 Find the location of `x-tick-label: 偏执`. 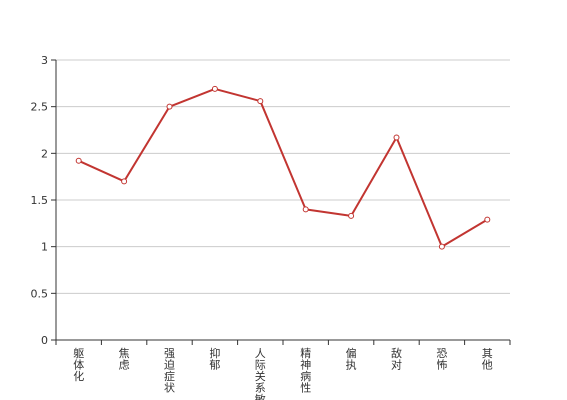

x-tick-label: 偏执 is located at coordinates (351, 359).